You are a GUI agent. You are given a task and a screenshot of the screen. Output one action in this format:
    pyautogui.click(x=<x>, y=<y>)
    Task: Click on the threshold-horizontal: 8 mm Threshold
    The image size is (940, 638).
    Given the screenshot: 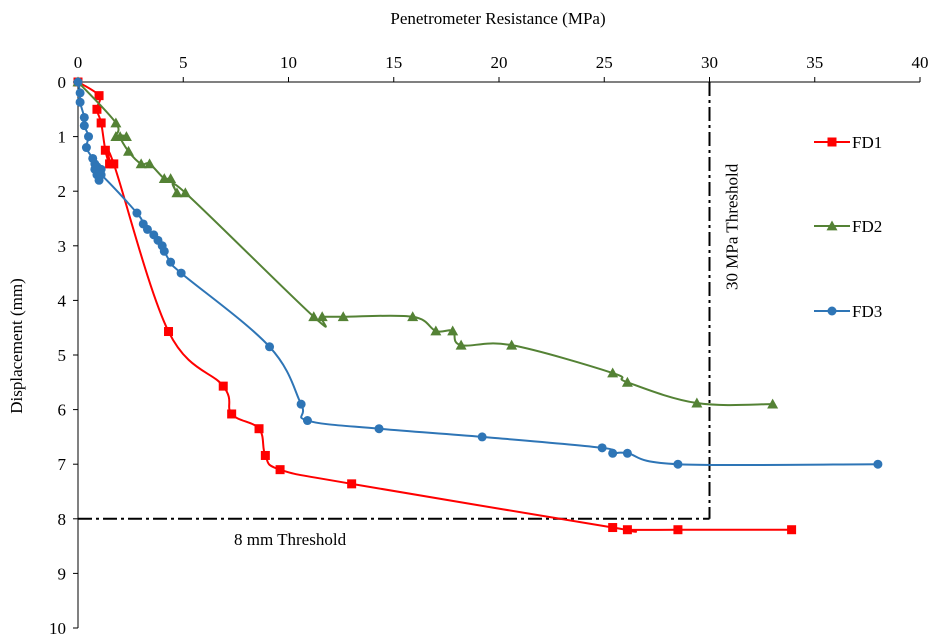 What is the action you would take?
    pyautogui.click(x=394, y=533)
    